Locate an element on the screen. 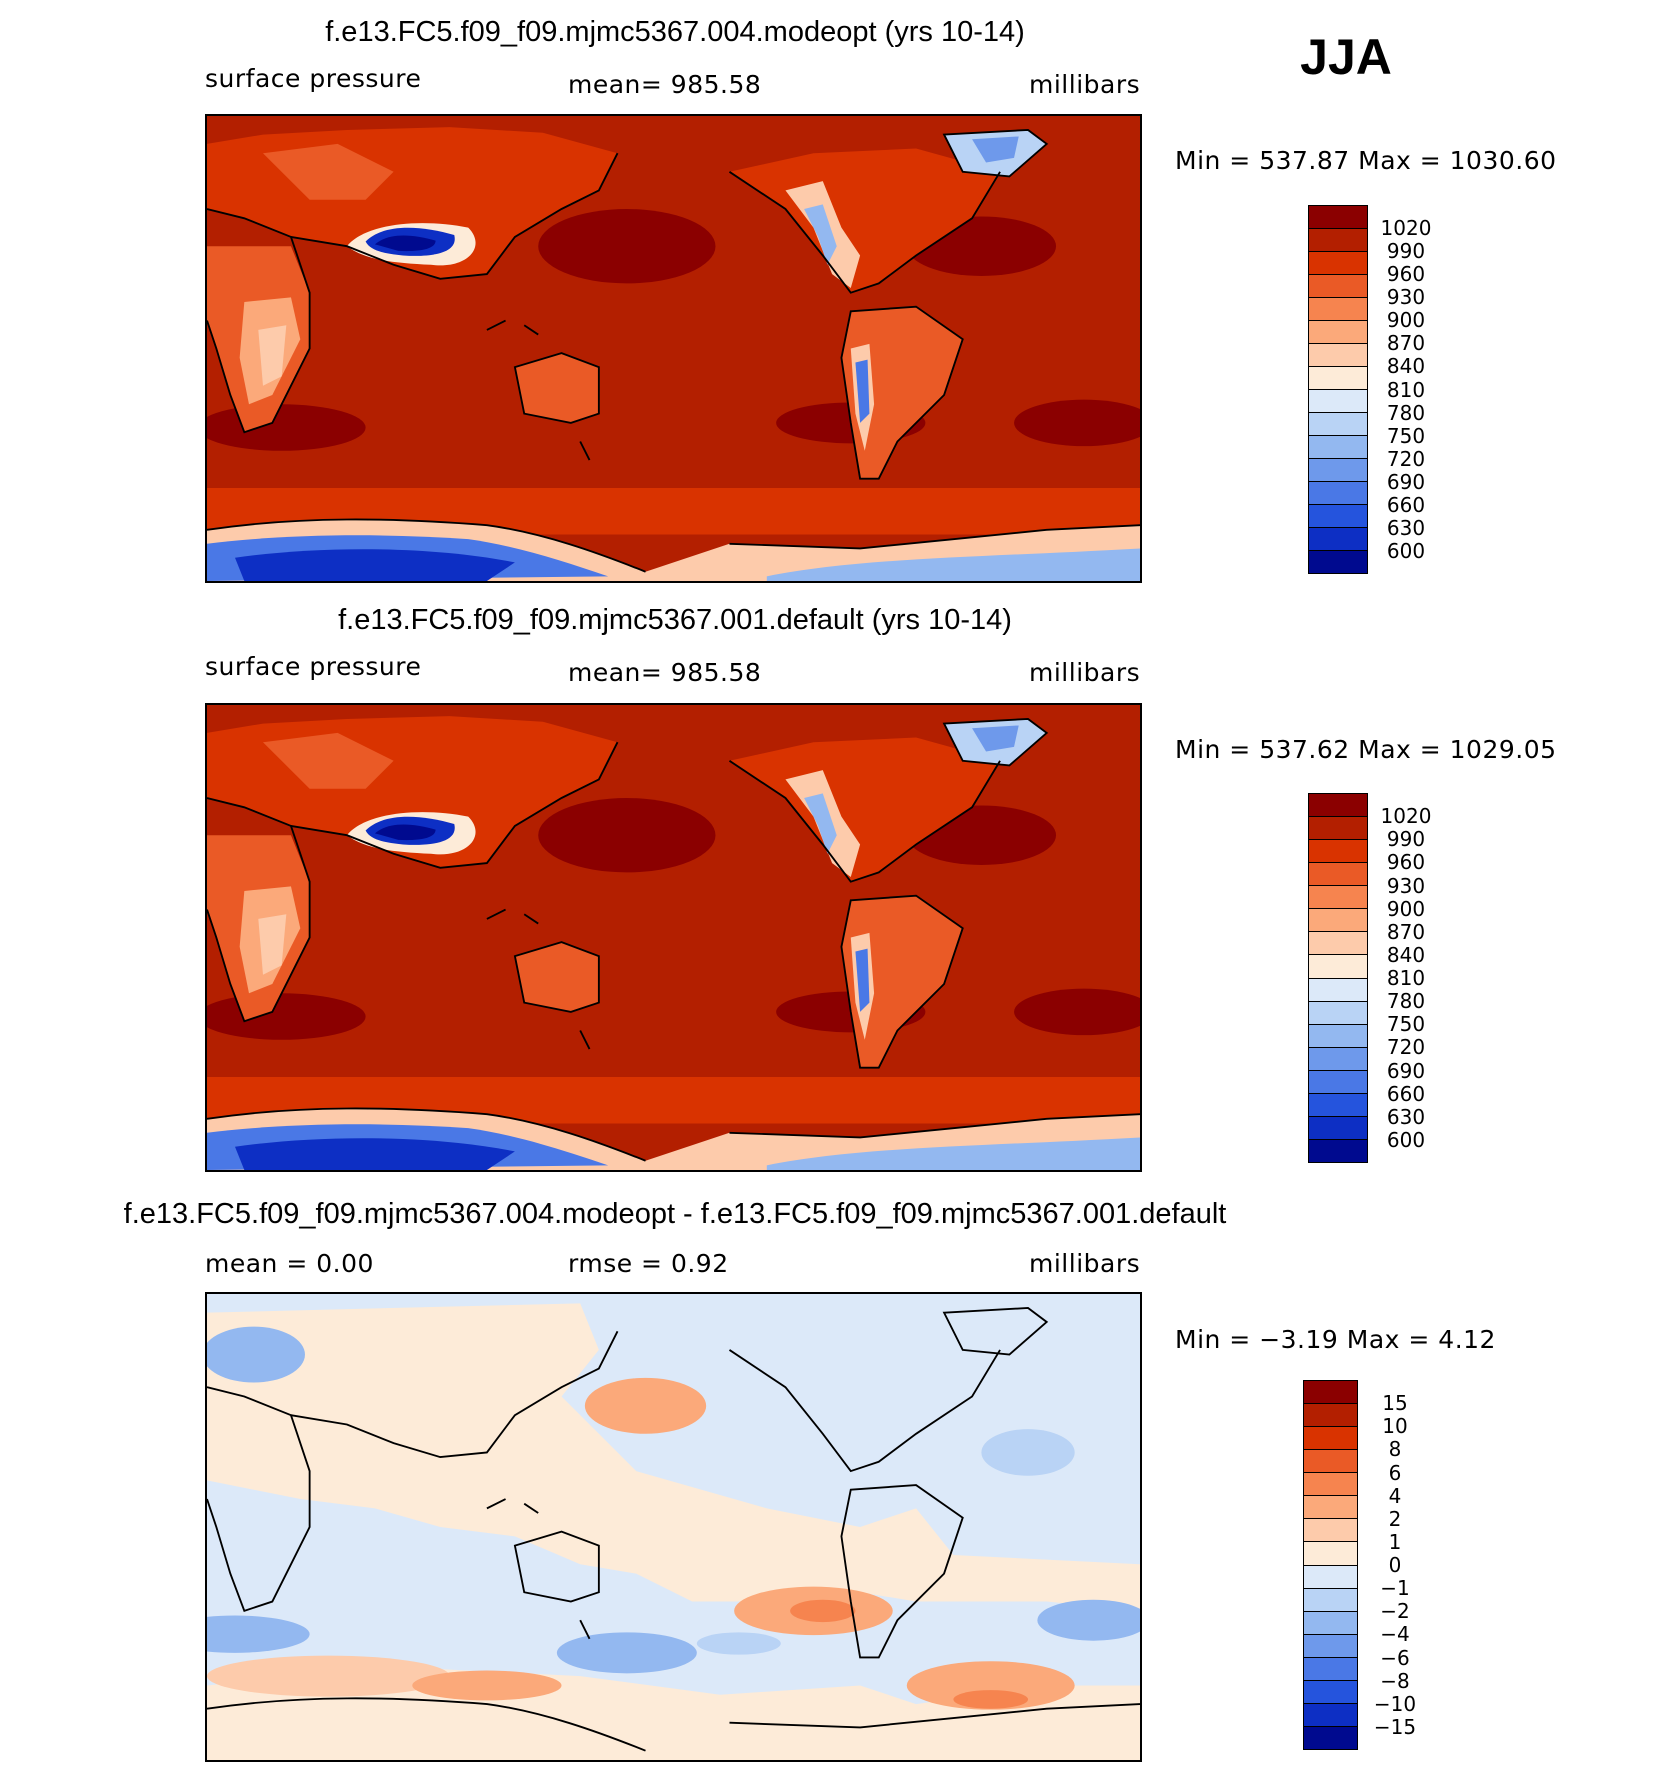 Image resolution: width=1672 pixels, height=1769 pixels. panel-3-colorbar-label: −6 is located at coordinates (1395, 1657).